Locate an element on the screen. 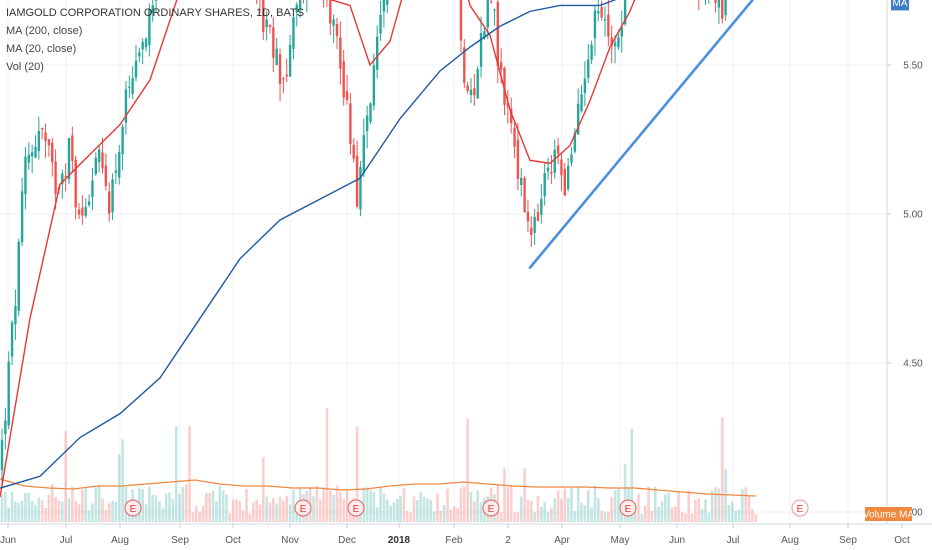 Image resolution: width=932 pixels, height=550 pixels. price-axis: 7.006.506.005.505.004.504.00 is located at coordinates (909, 262).